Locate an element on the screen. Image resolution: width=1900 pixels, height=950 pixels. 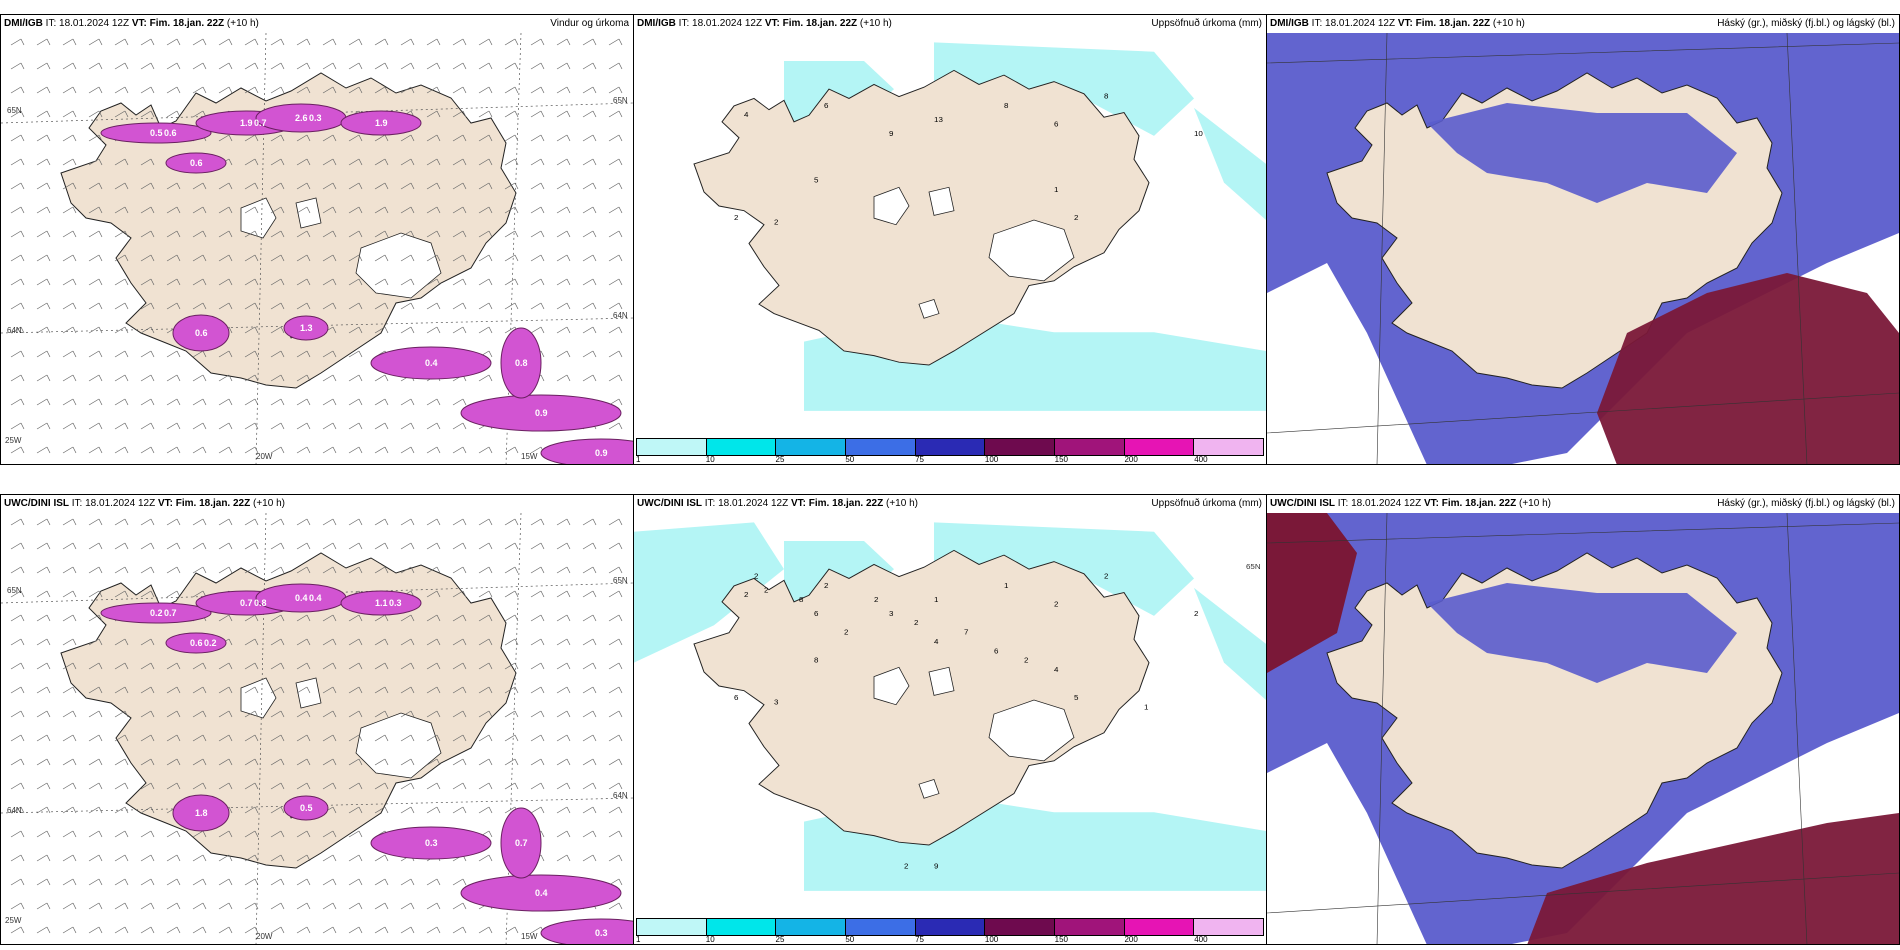
iceland-land is located at coordinates (921, 217).